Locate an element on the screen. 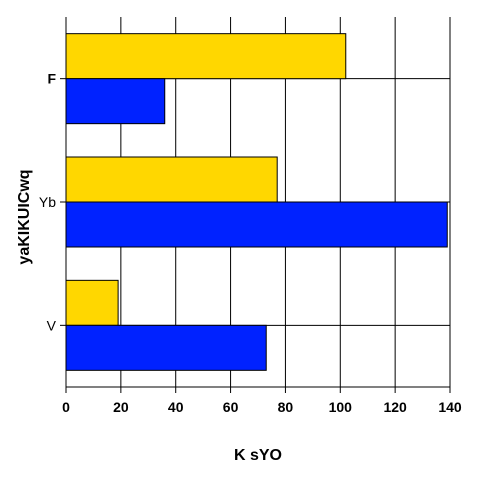 The image size is (480, 480). x-tick-label-60: 60 is located at coordinates (231, 407).